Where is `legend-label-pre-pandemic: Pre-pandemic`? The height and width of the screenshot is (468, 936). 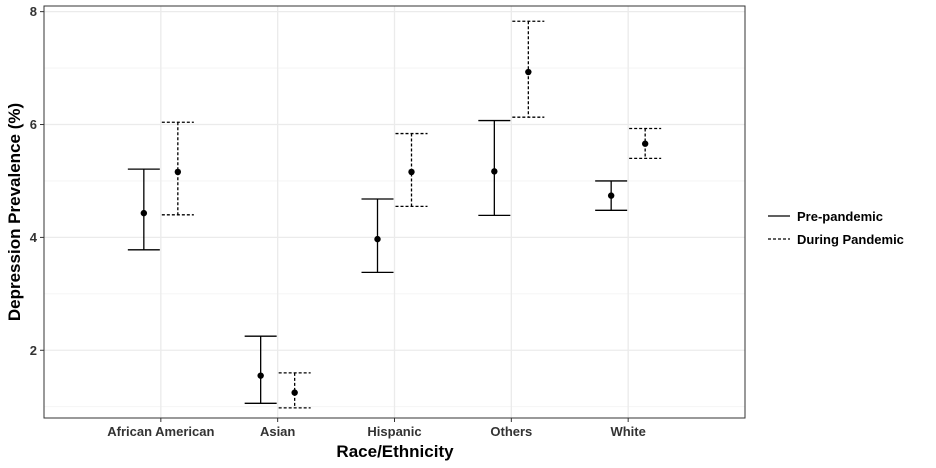 legend-label-pre-pandemic: Pre-pandemic is located at coordinates (840, 216).